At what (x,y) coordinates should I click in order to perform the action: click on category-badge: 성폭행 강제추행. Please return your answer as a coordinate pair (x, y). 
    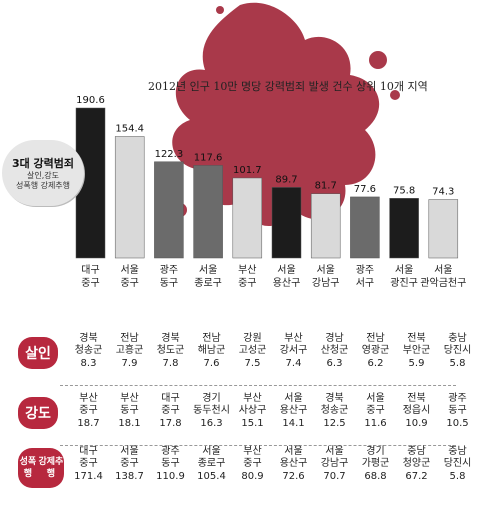
    Looking at the image, I should click on (41, 468).